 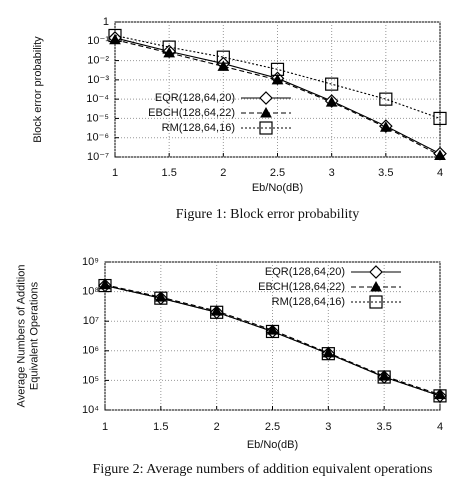 What do you see at coordinates (90, 410) in the screenshot?
I see `y-tick-label: 10⁴` at bounding box center [90, 410].